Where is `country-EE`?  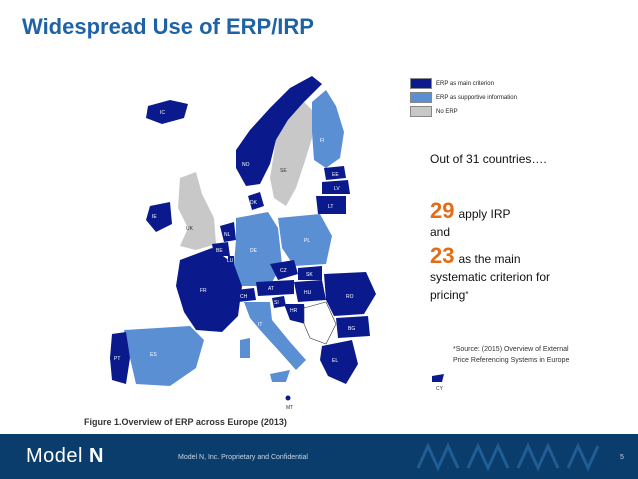
country-EE is located at coordinates (335, 173).